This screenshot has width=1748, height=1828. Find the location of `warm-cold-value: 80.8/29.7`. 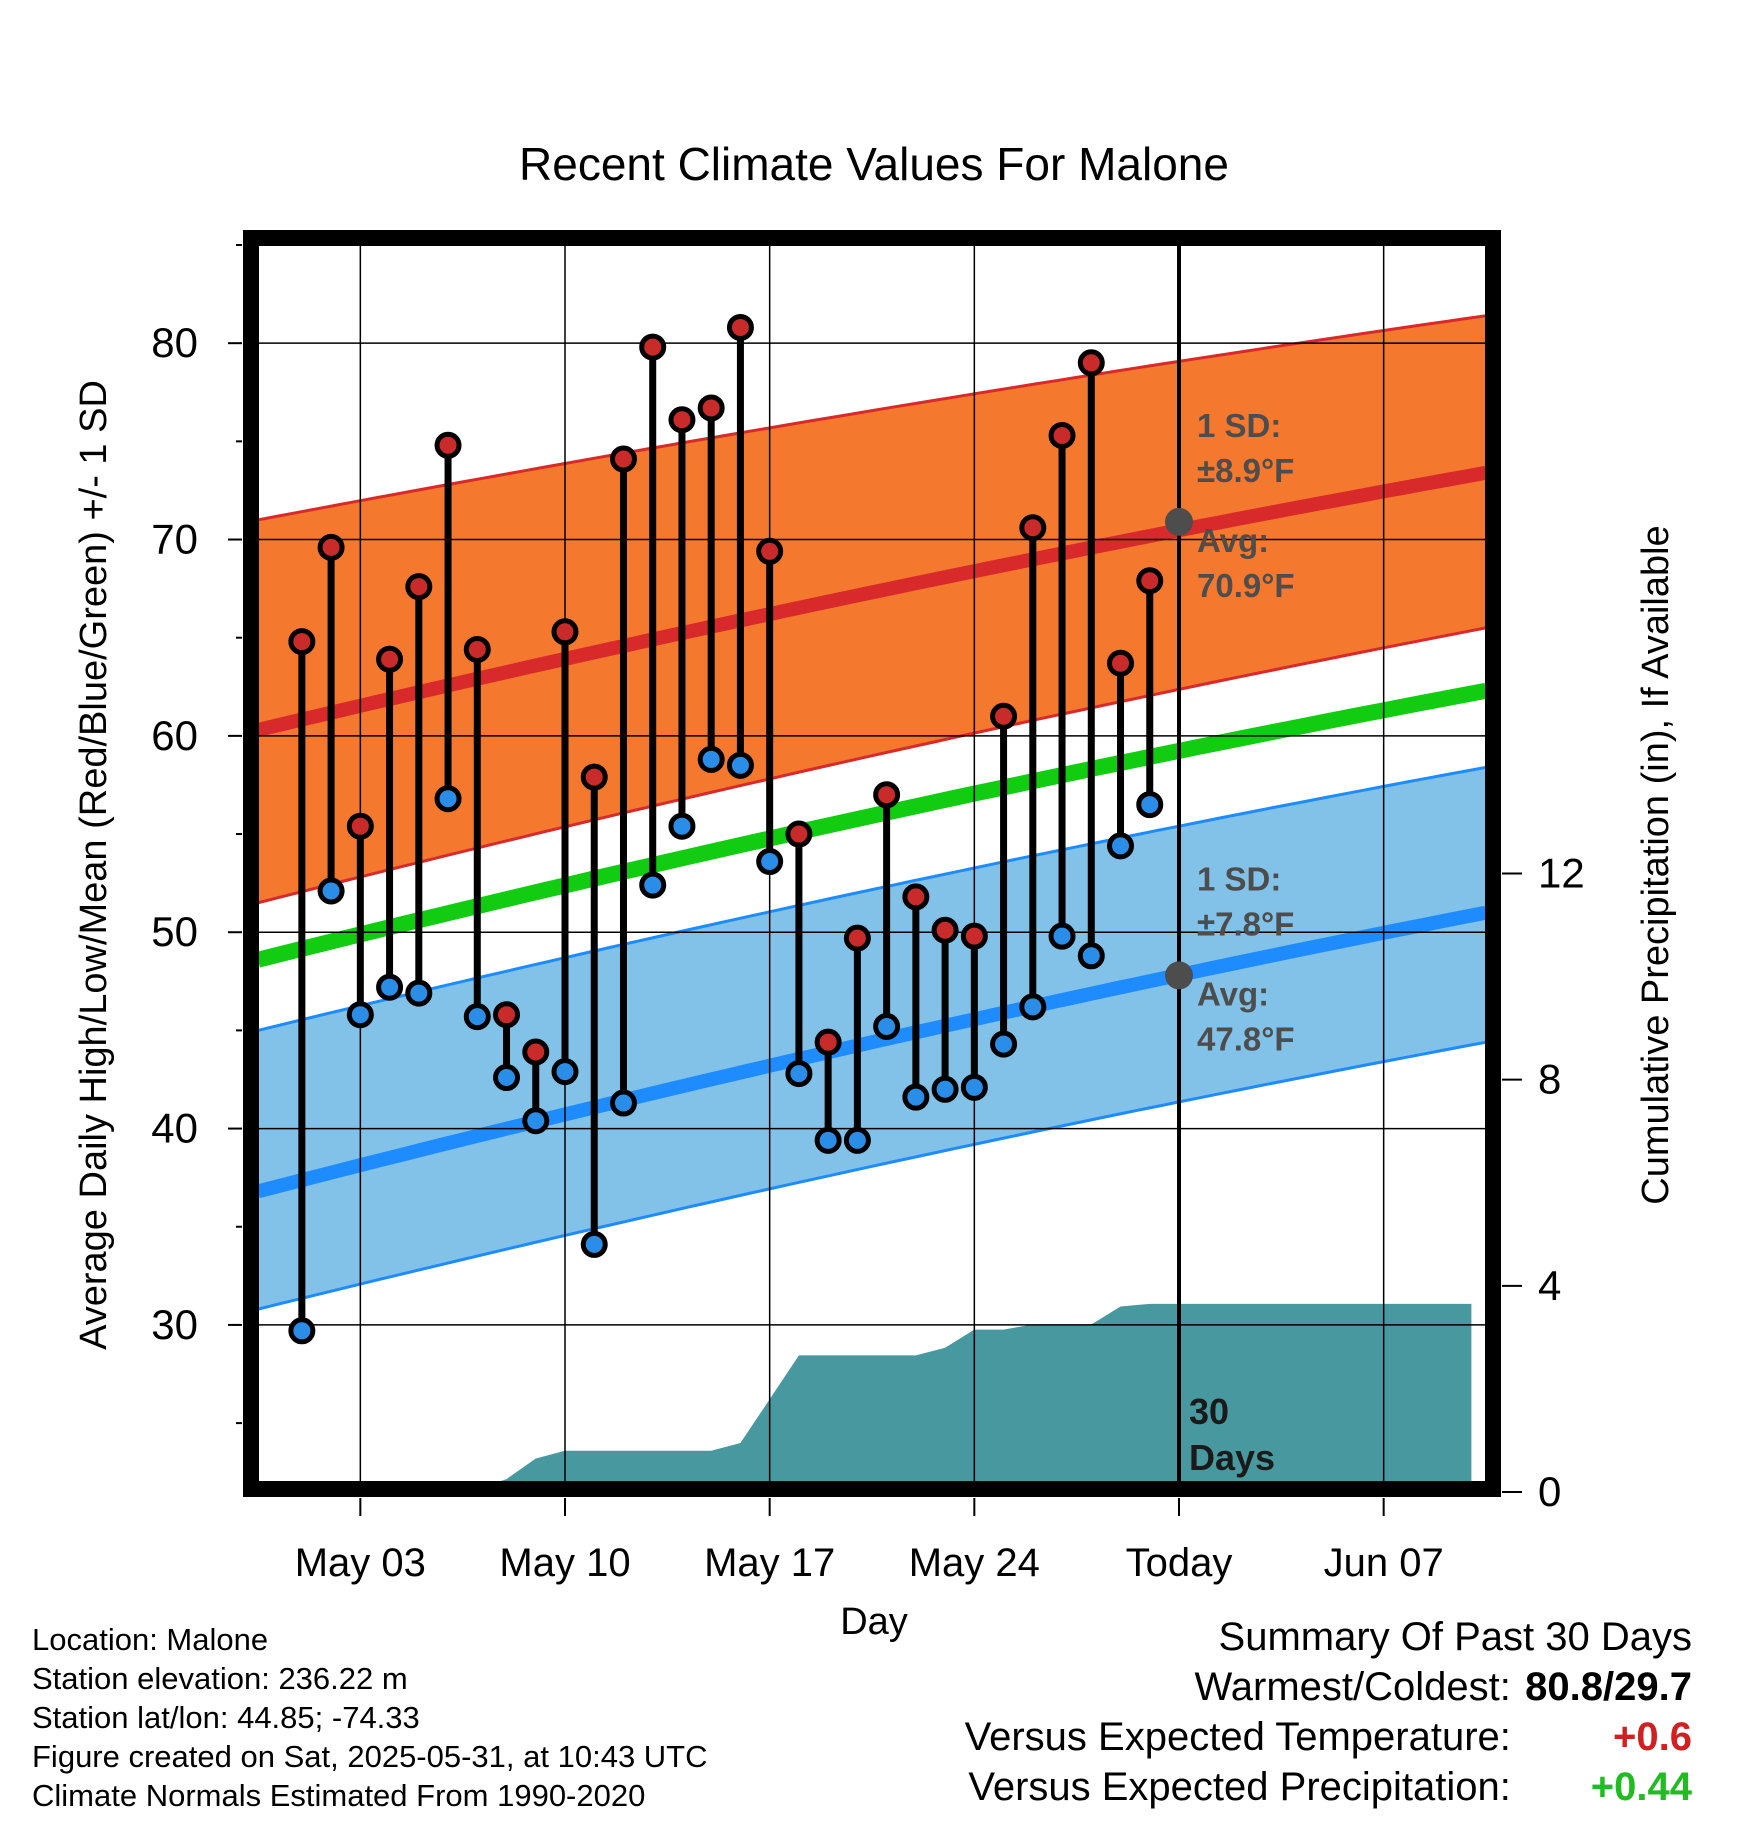

warm-cold-value: 80.8/29.7 is located at coordinates (1608, 1687).